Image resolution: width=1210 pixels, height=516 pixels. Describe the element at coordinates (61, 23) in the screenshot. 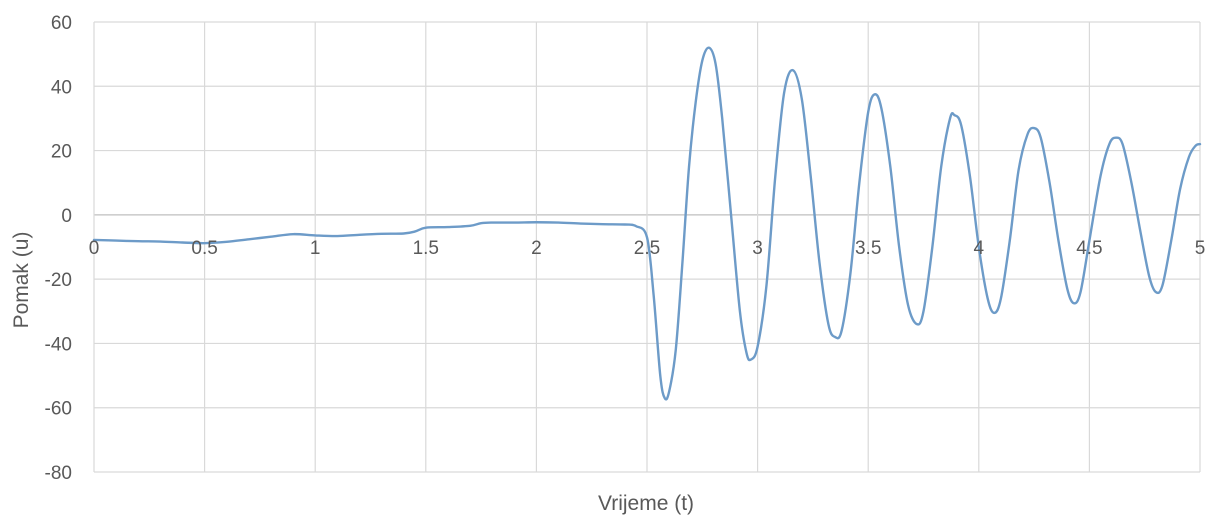

I see `y-tick-label: 60` at that location.